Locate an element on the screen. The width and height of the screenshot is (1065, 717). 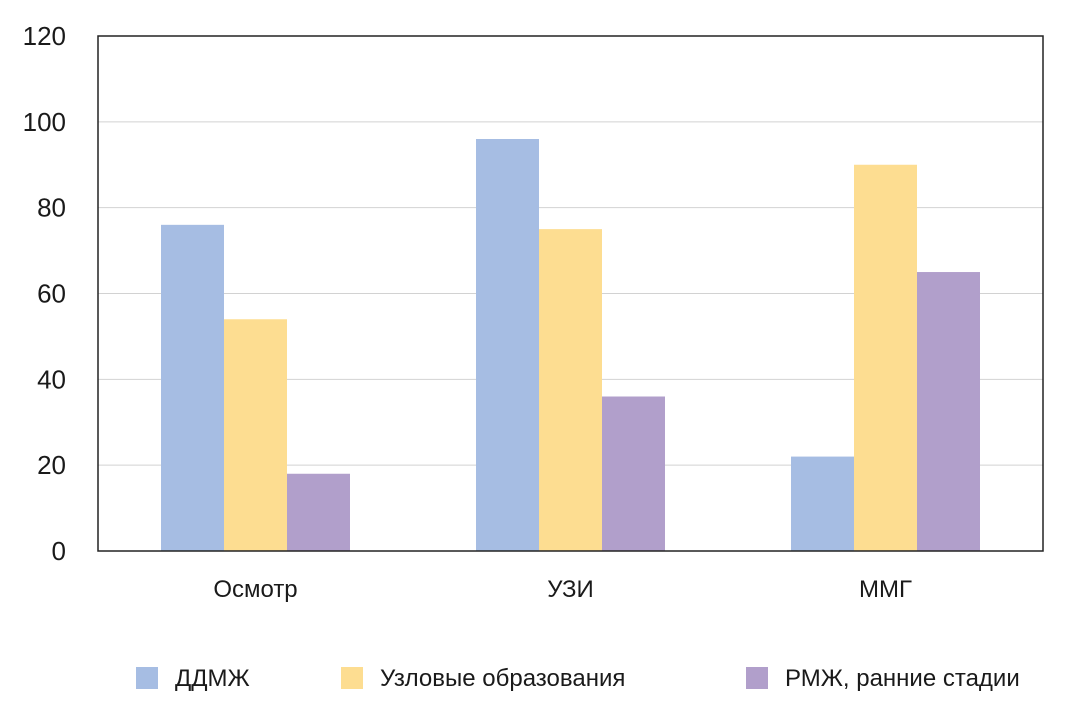
y-tick-label: 80 is located at coordinates (51, 208).